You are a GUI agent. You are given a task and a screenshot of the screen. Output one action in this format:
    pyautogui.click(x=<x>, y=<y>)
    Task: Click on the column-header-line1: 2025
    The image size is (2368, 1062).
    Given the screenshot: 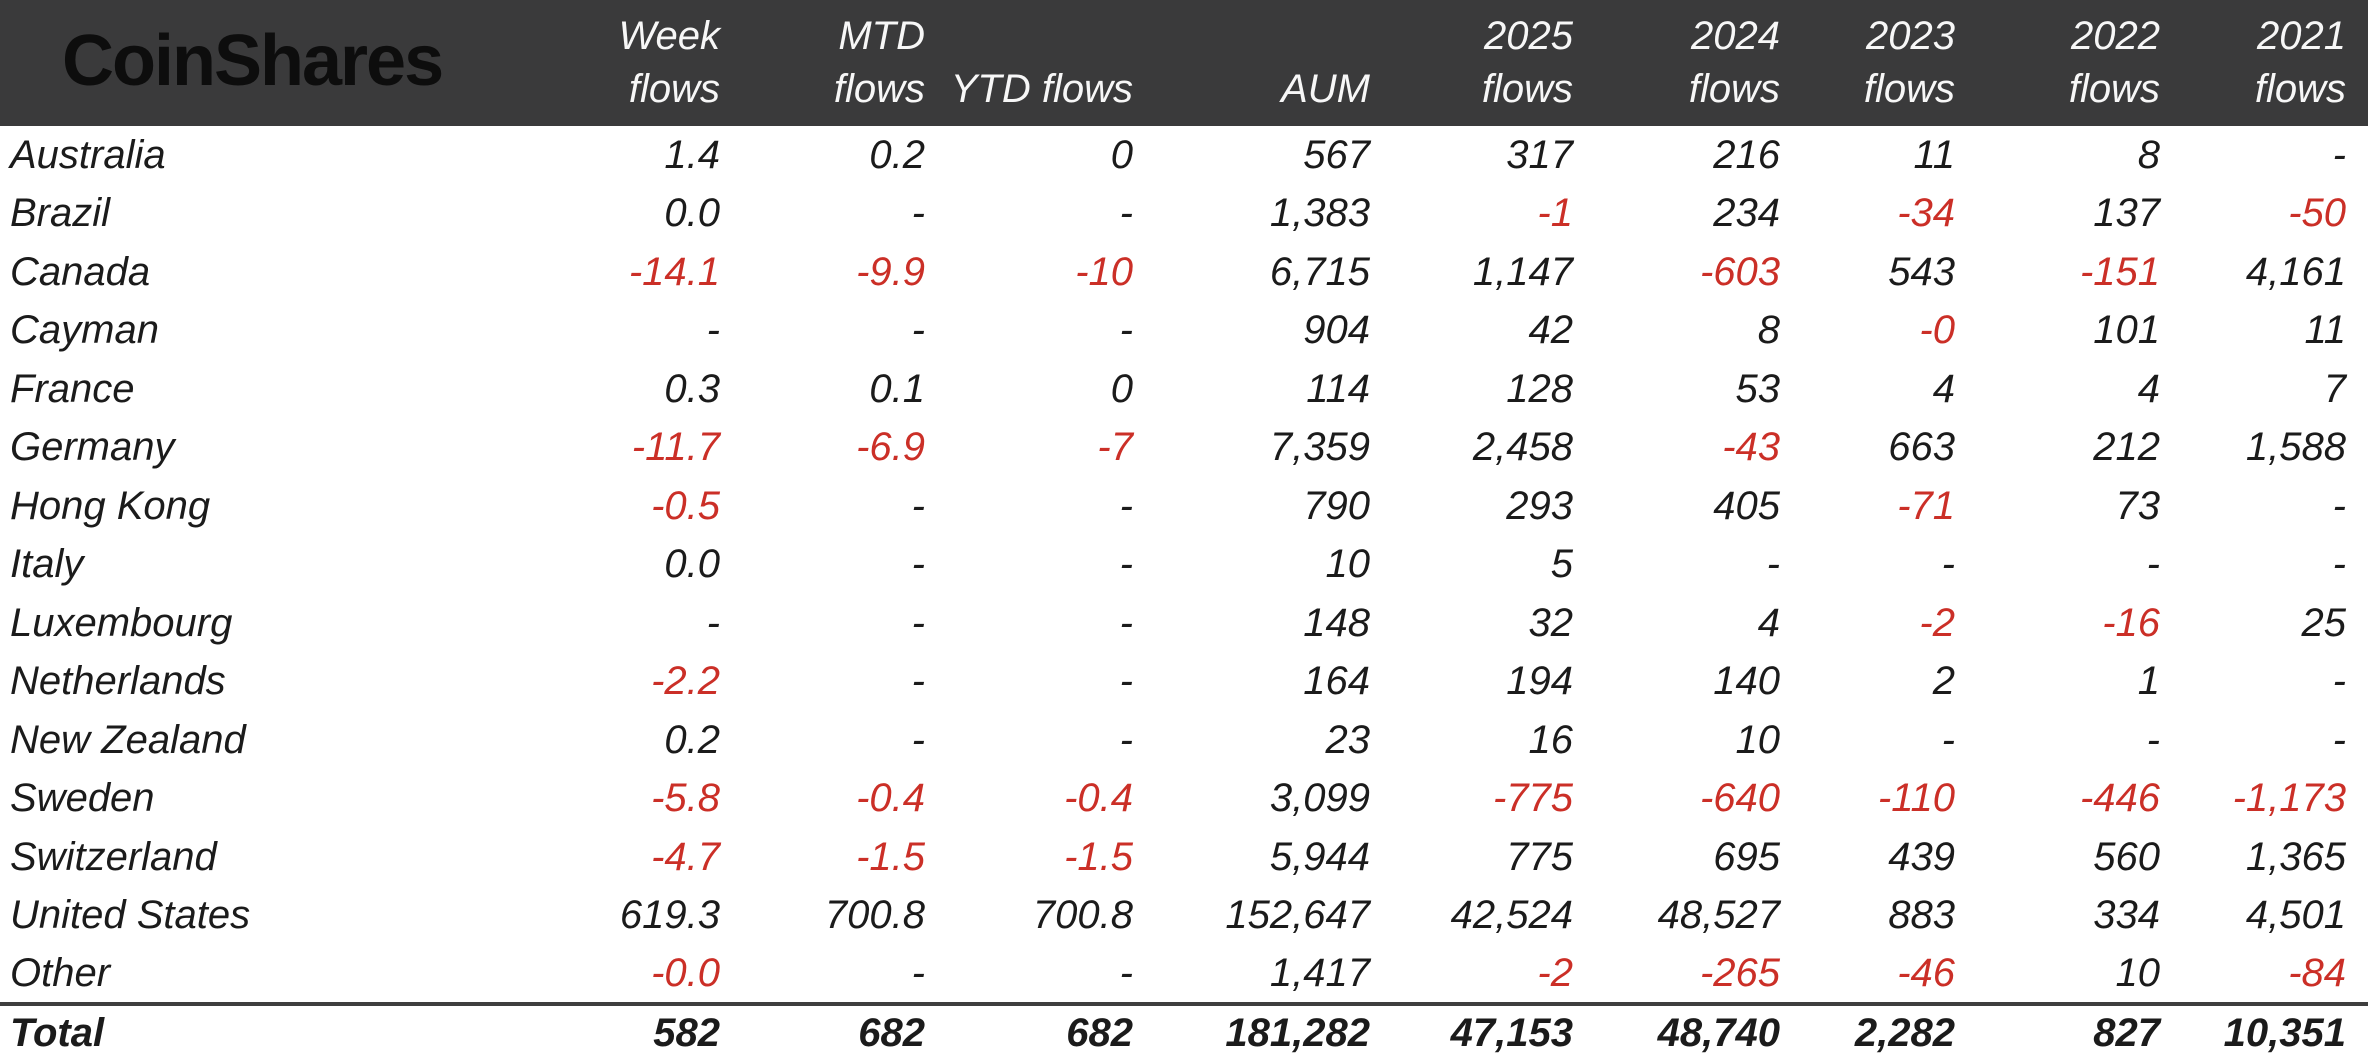 What is the action you would take?
    pyautogui.click(x=1528, y=36)
    